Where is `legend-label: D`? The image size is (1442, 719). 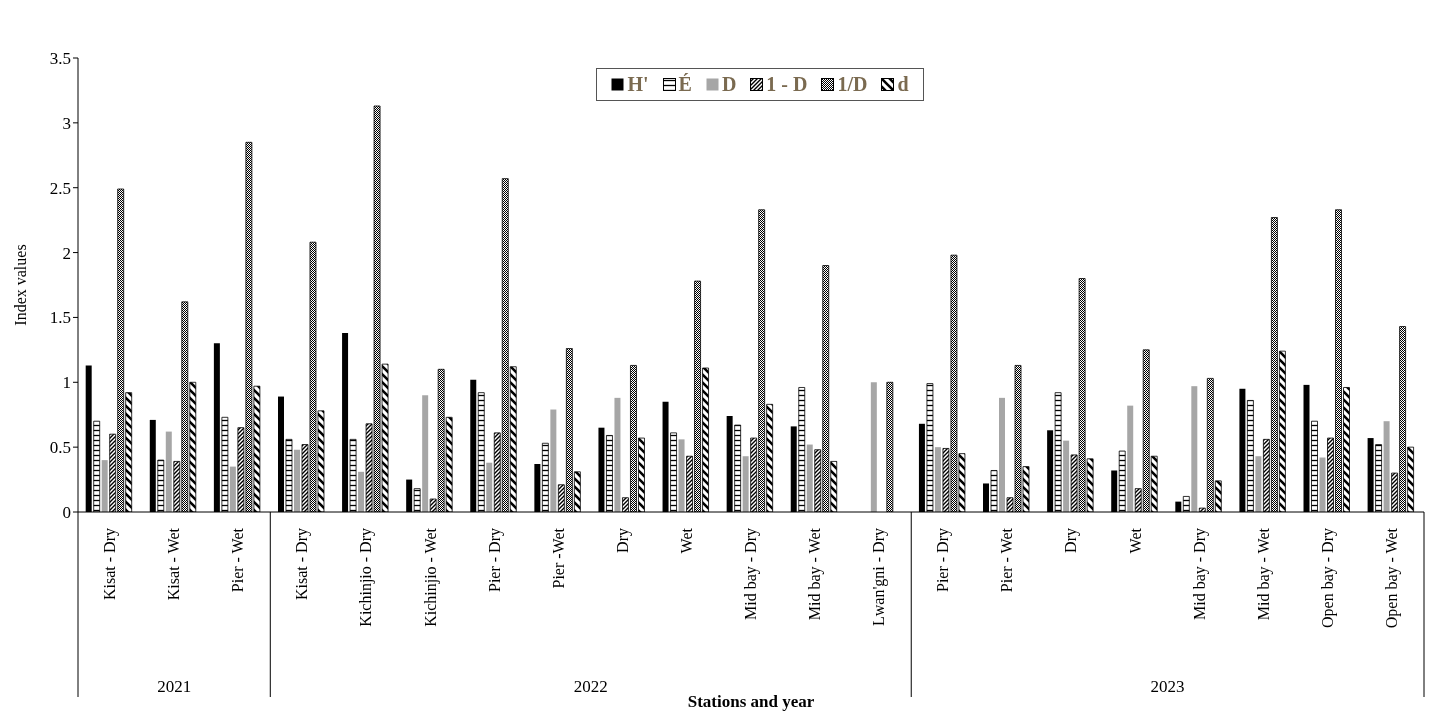 legend-label: D is located at coordinates (729, 84).